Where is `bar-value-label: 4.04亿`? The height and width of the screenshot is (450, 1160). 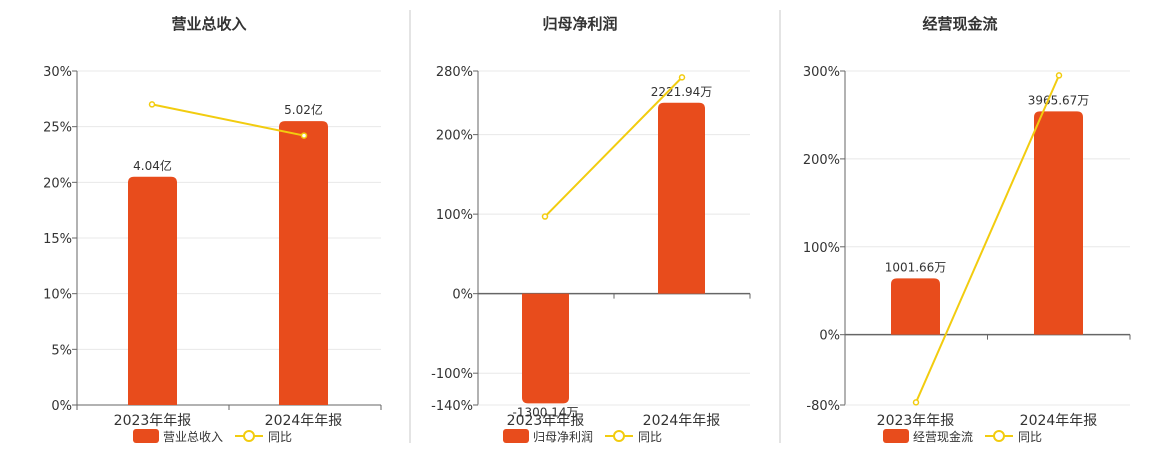
bar-value-label: 4.04亿 is located at coordinates (152, 165).